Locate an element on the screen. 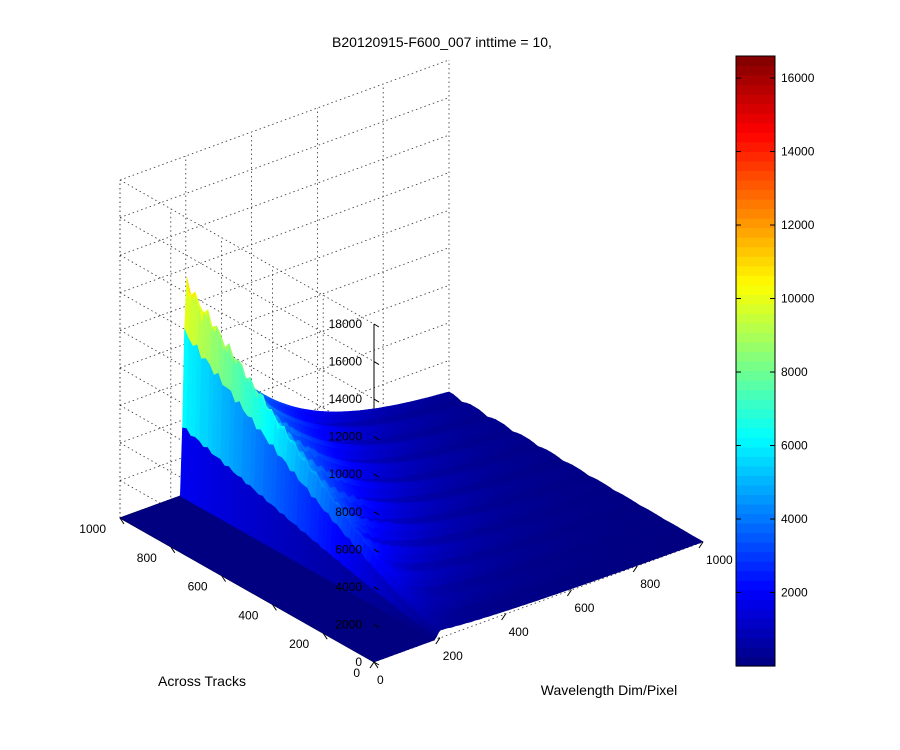 The height and width of the screenshot is (750, 900). chart-title: B20120915-F600_007 inttime = 10, is located at coordinates (442, 42).